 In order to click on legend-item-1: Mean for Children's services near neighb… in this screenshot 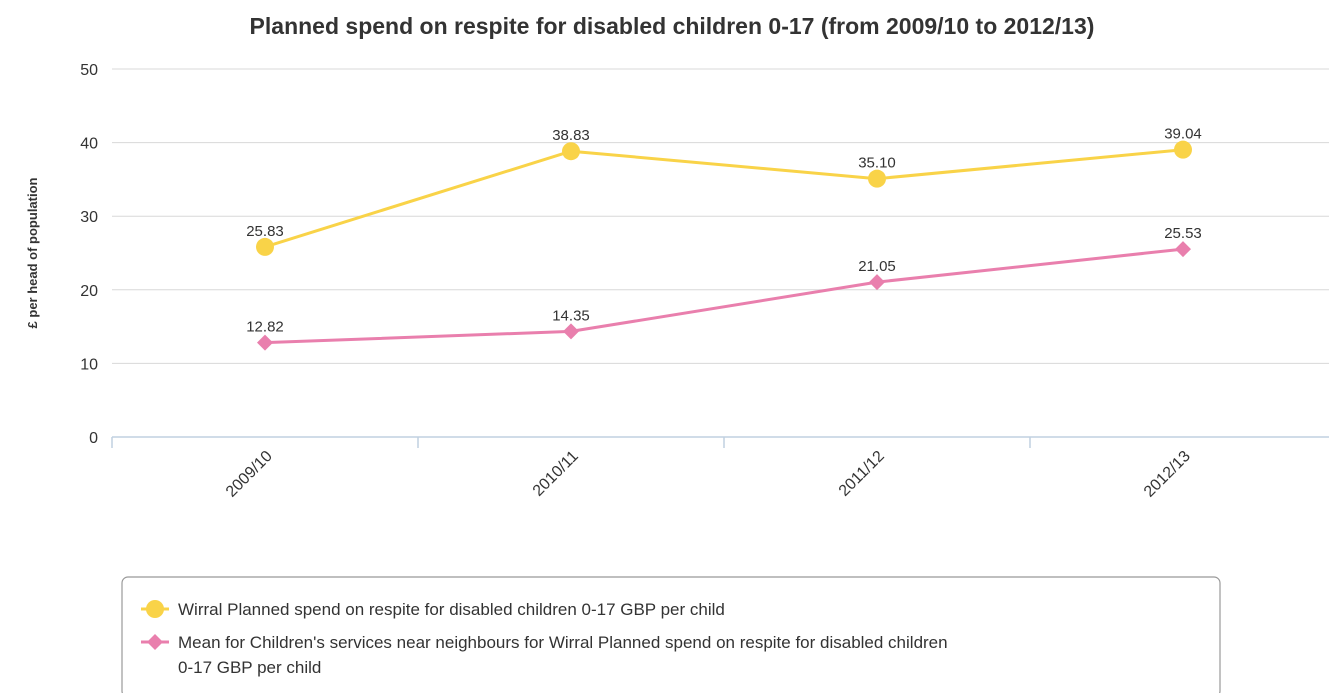, I will do `click(544, 655)`.